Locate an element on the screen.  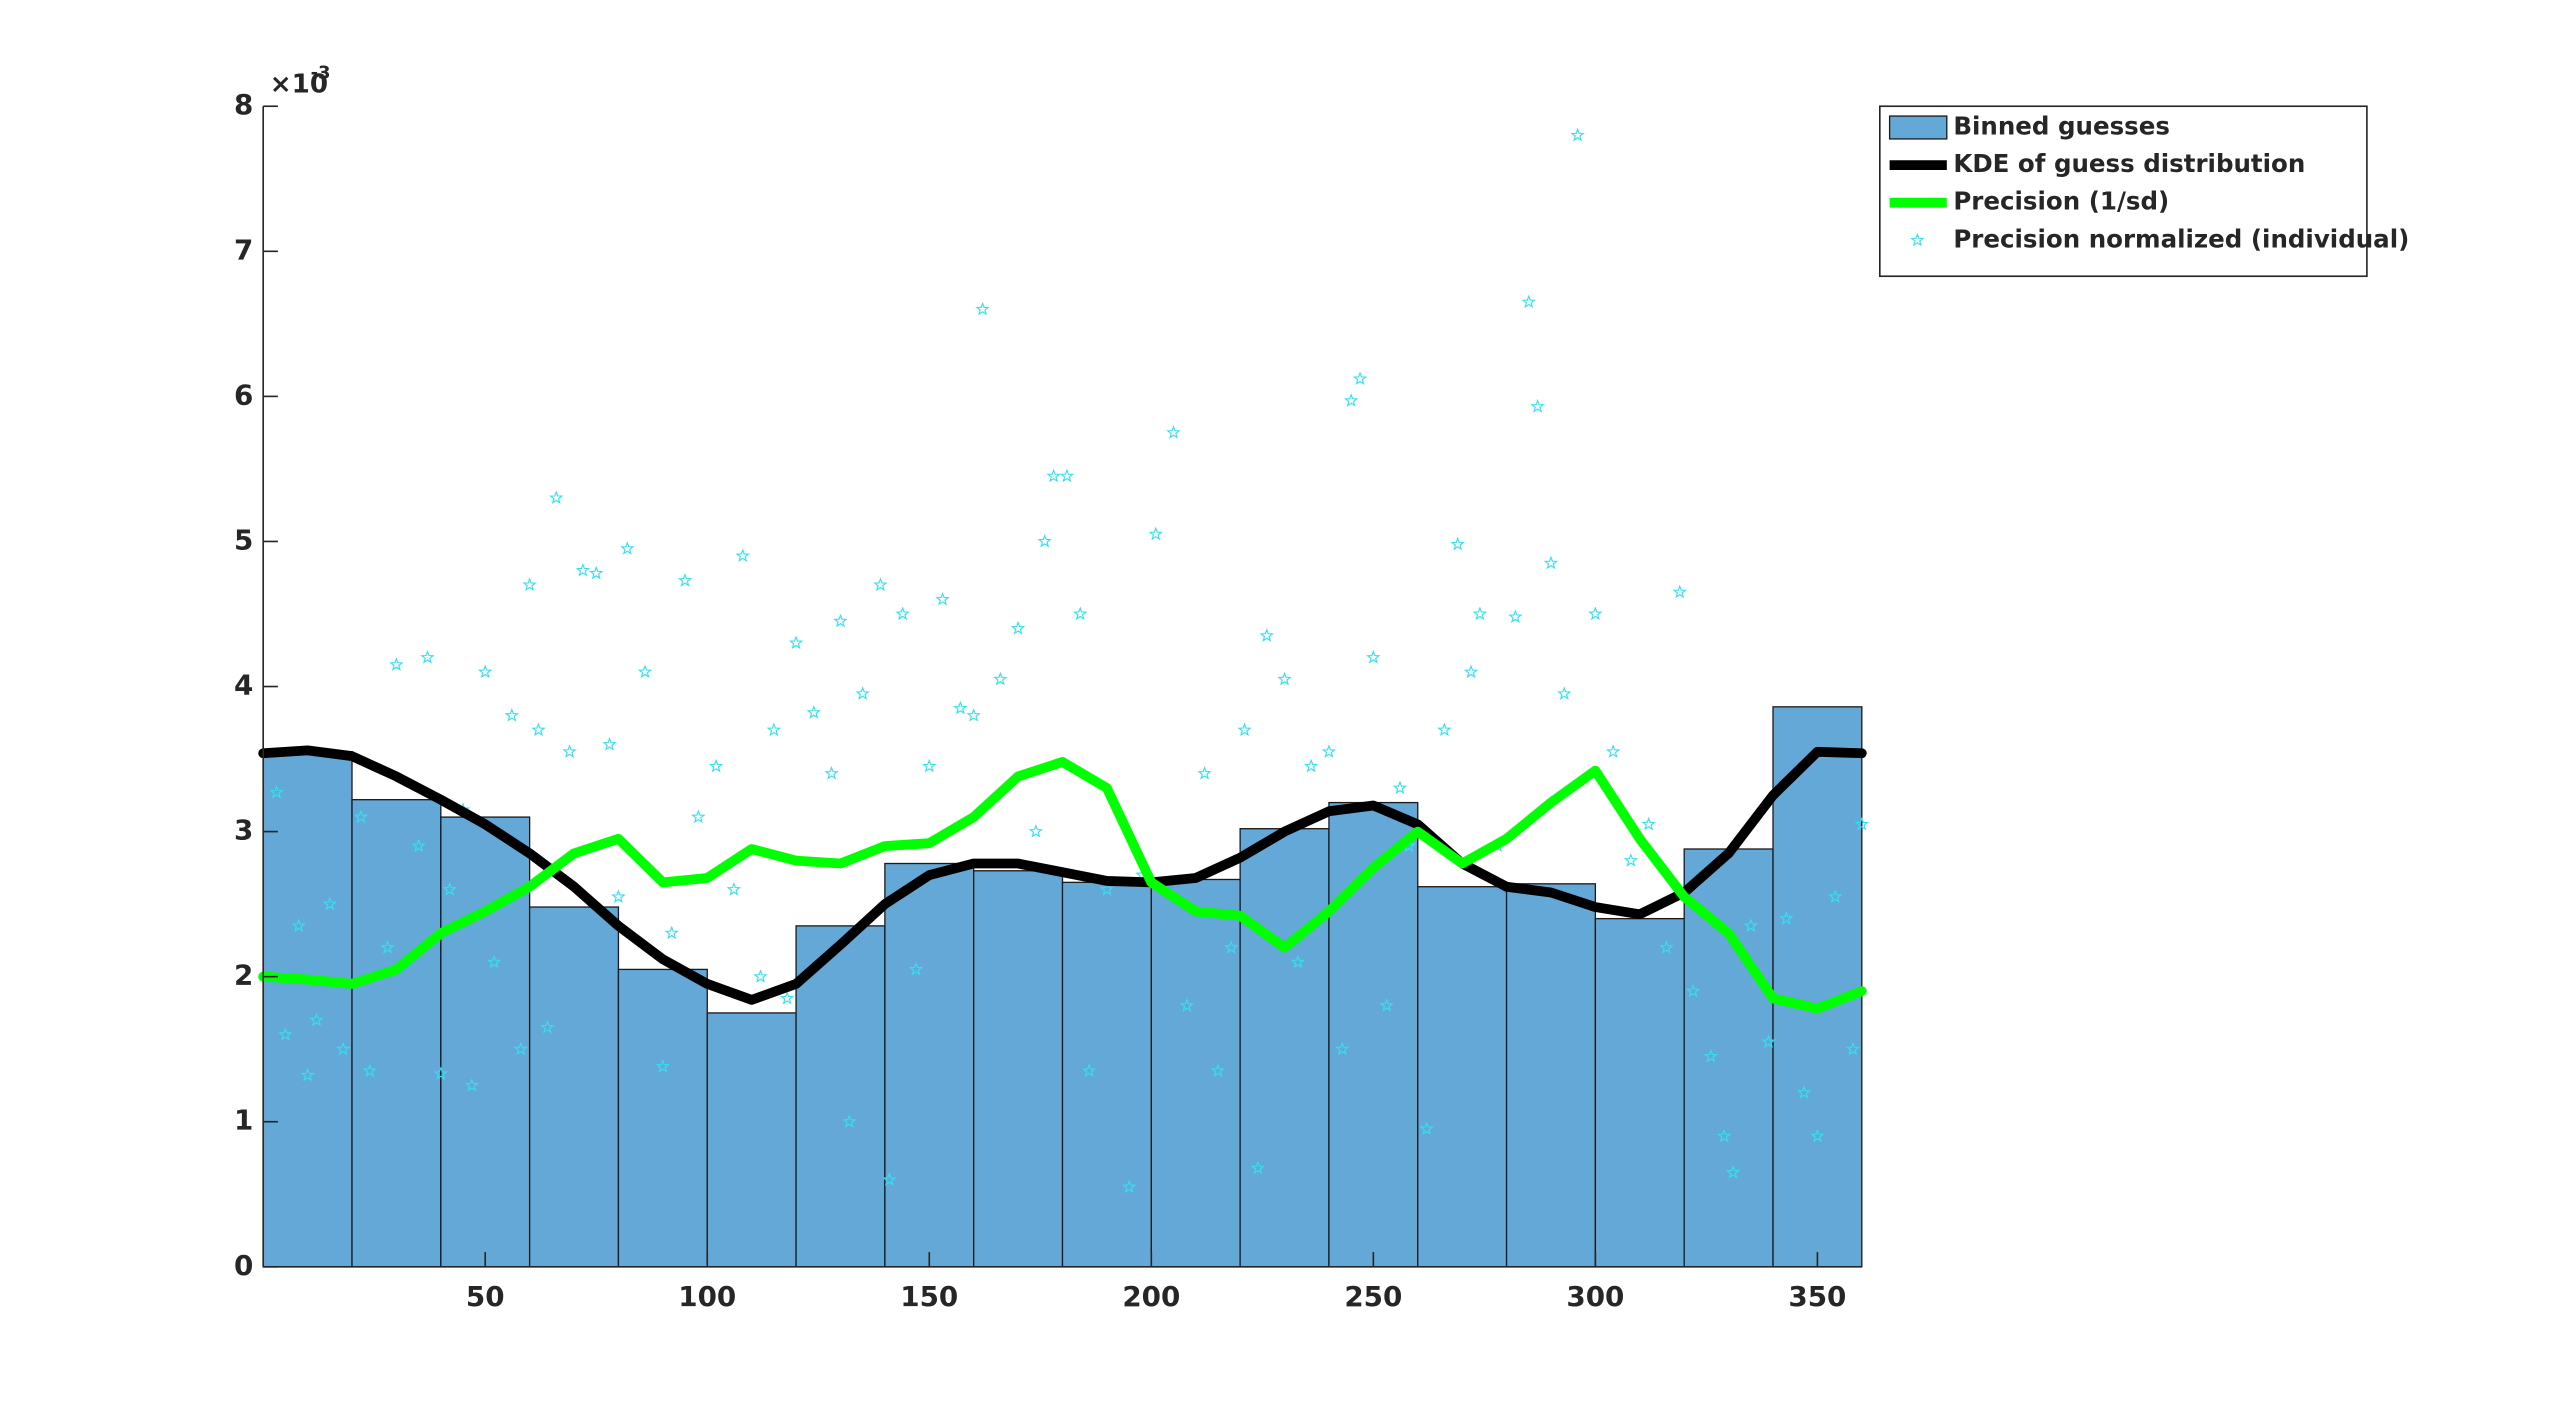
series-line is located at coordinates (1062, 885).